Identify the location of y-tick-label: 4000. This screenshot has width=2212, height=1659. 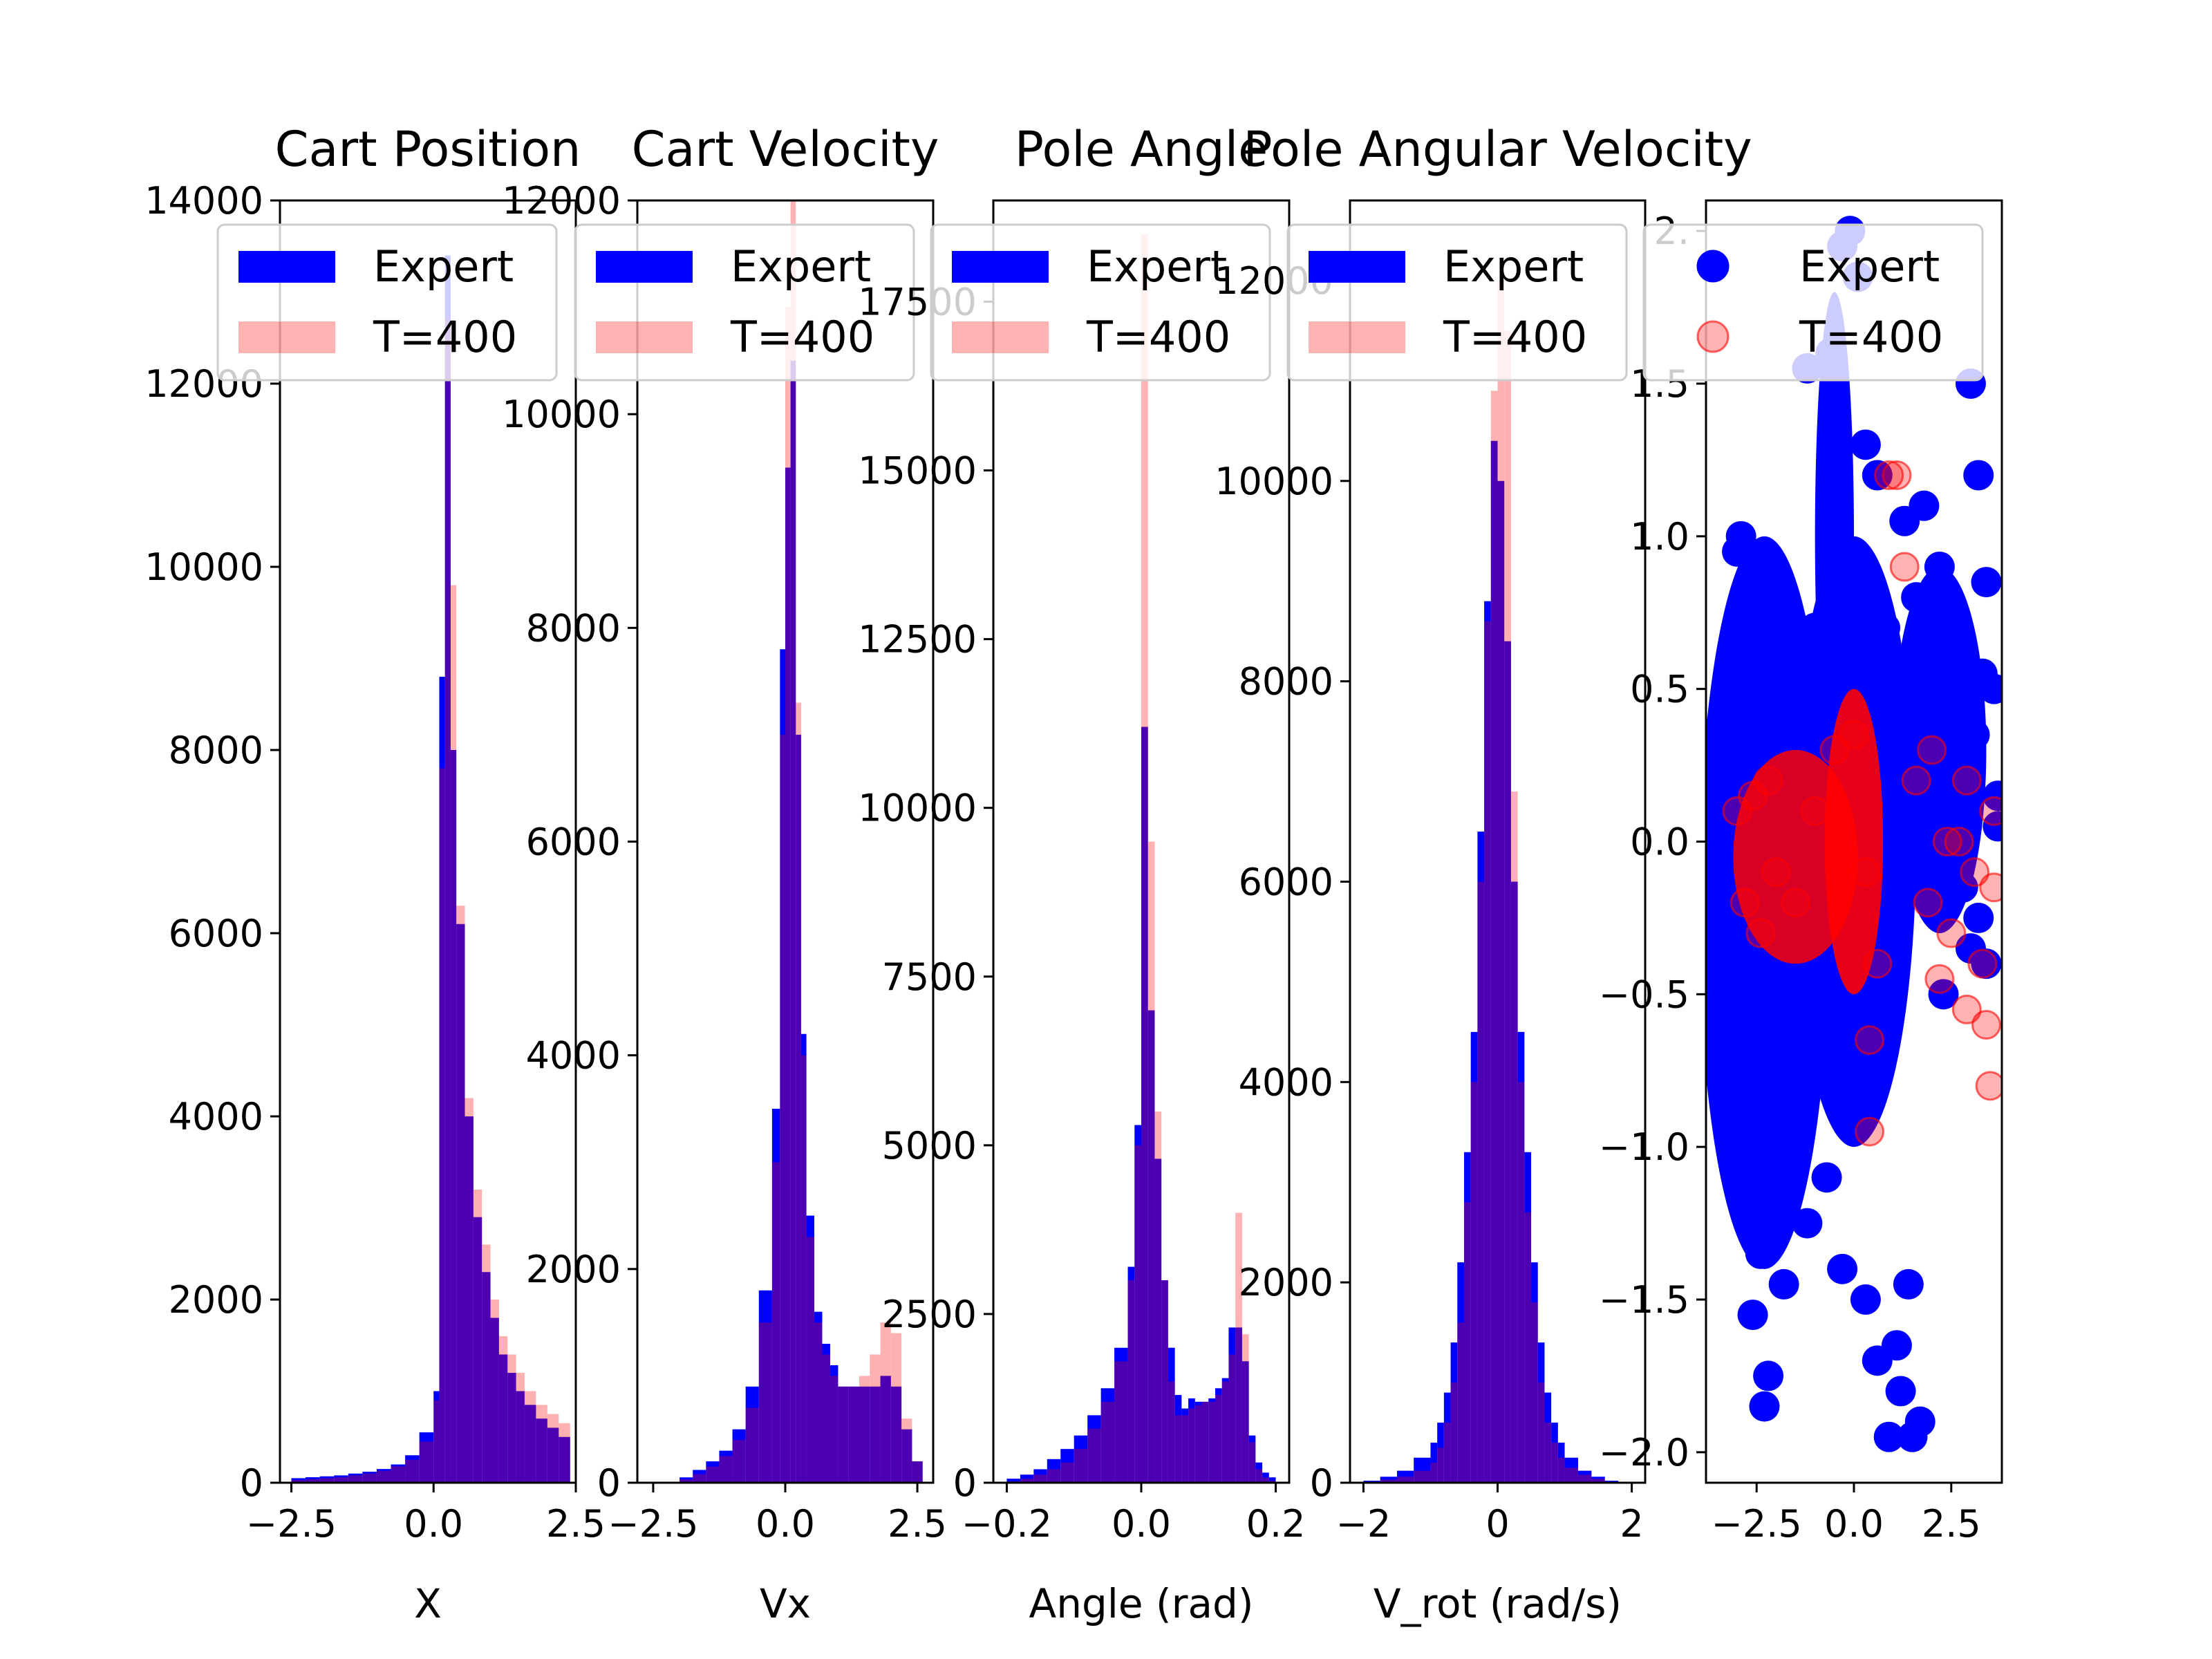
(216, 1117).